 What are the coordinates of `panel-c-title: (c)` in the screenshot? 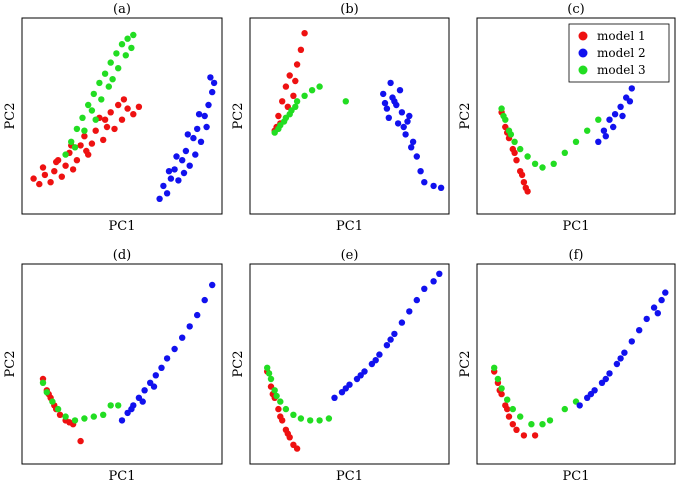 It's located at (575, 9).